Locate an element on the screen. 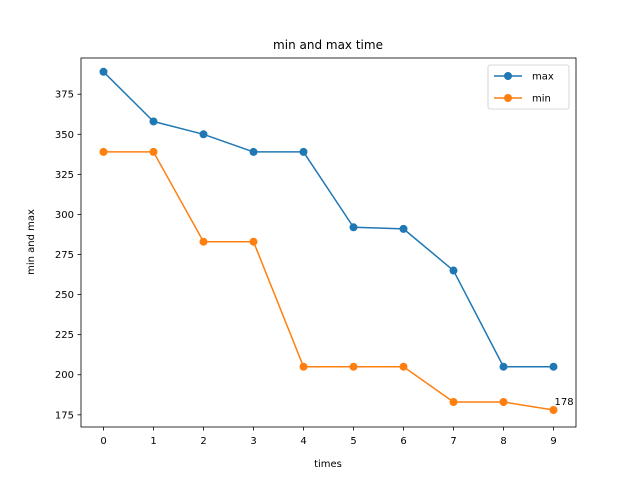 This screenshot has width=640, height=480. x-tick-label: 8 is located at coordinates (503, 441).